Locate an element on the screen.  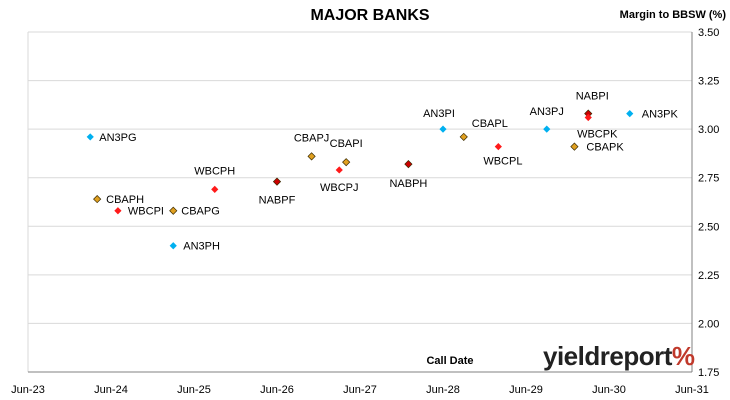
x-tick-label: Jun-30 is located at coordinates (609, 390).